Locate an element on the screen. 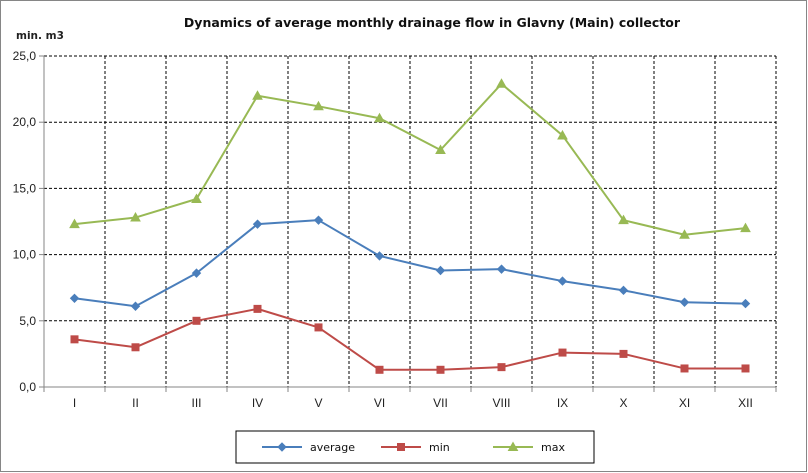 The image size is (808, 473). x-tick-label: IV is located at coordinates (257, 403).